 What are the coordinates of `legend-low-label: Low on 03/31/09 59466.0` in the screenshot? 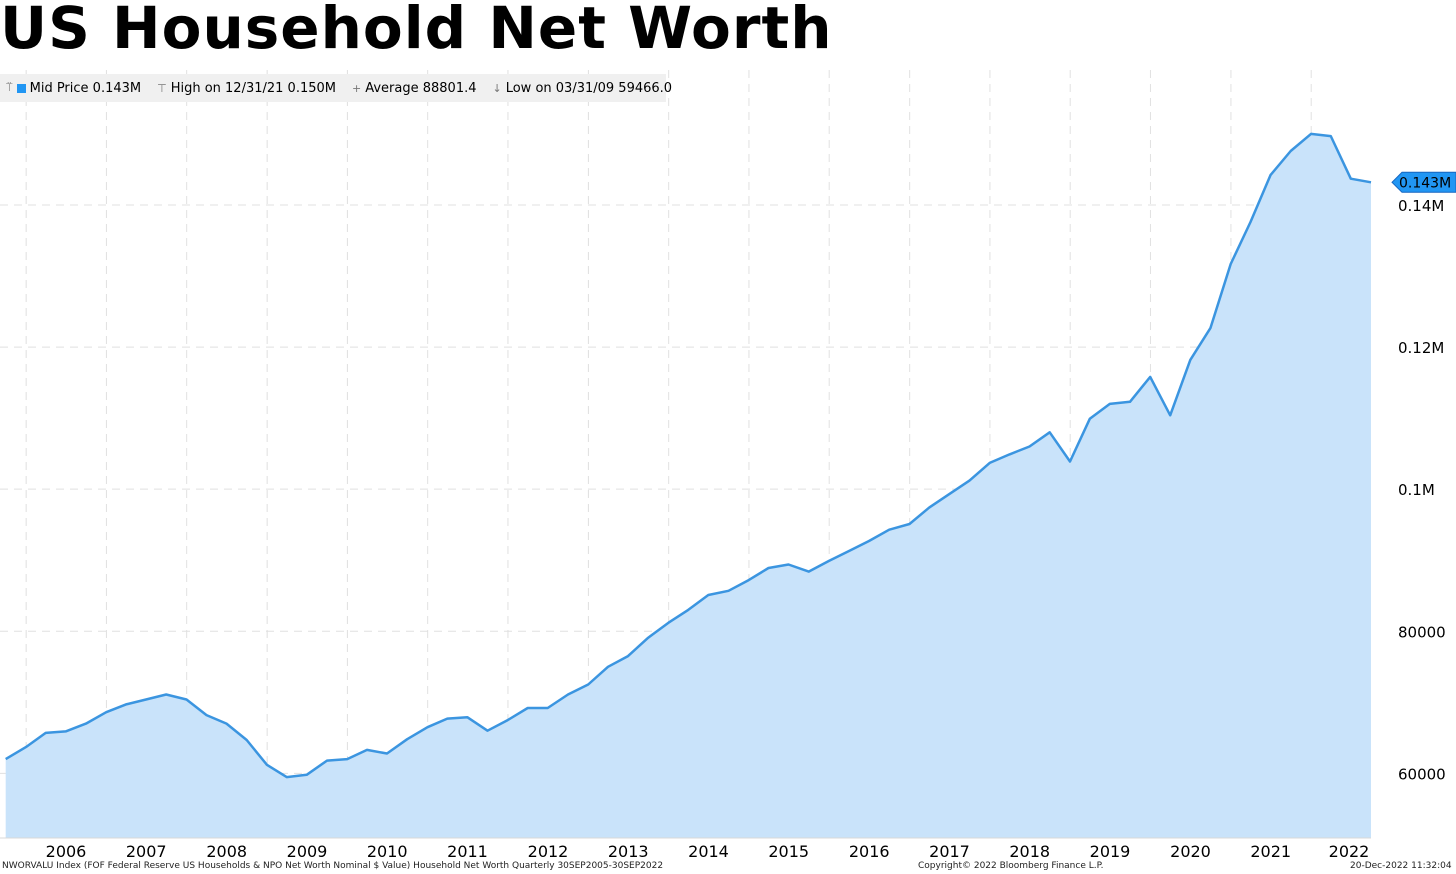 It's located at (589, 88).